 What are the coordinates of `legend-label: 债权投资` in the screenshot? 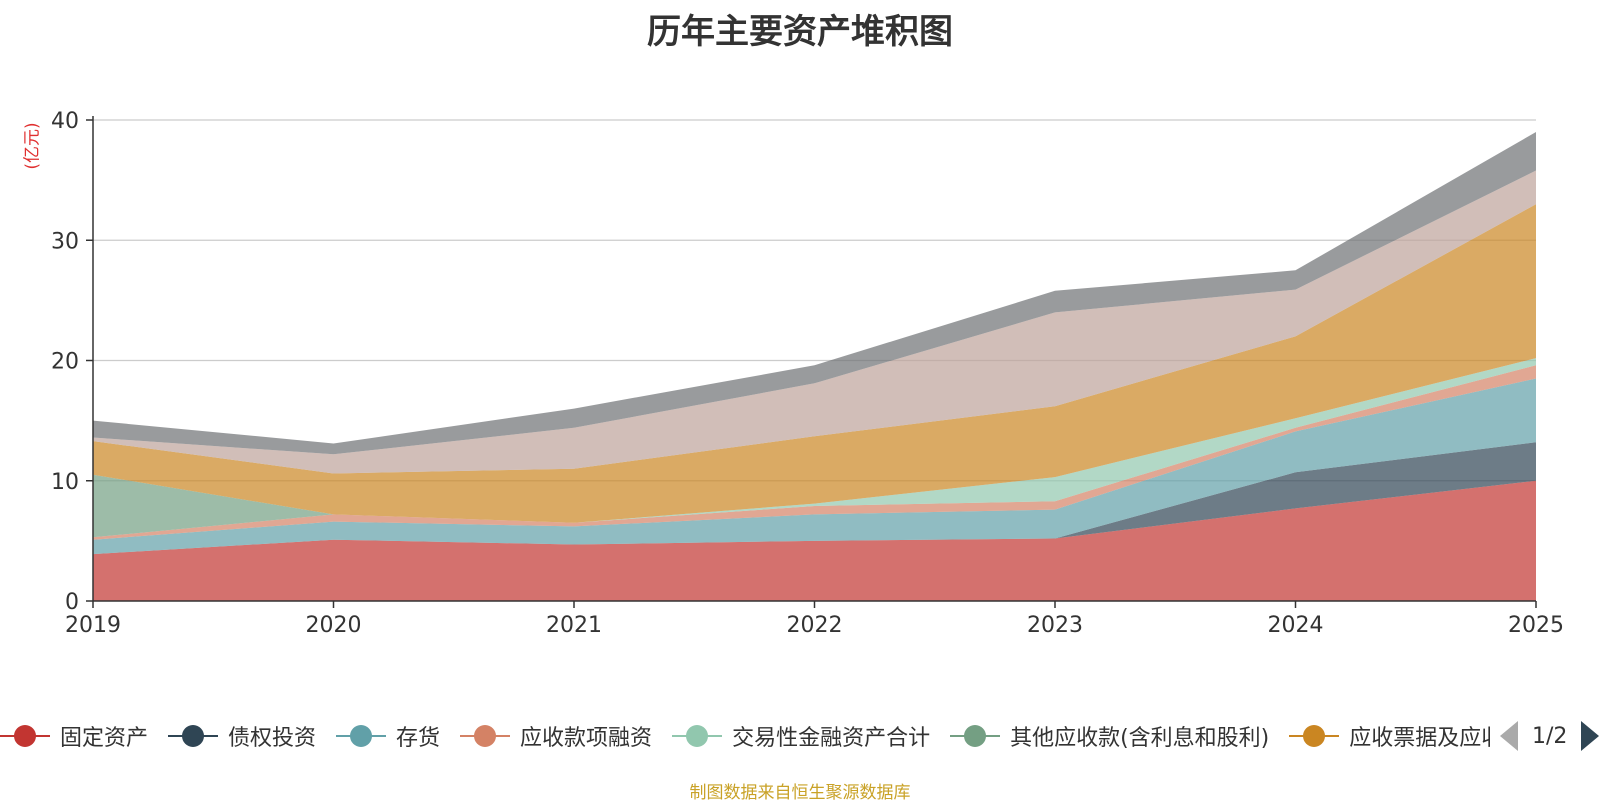 It's located at (272, 738).